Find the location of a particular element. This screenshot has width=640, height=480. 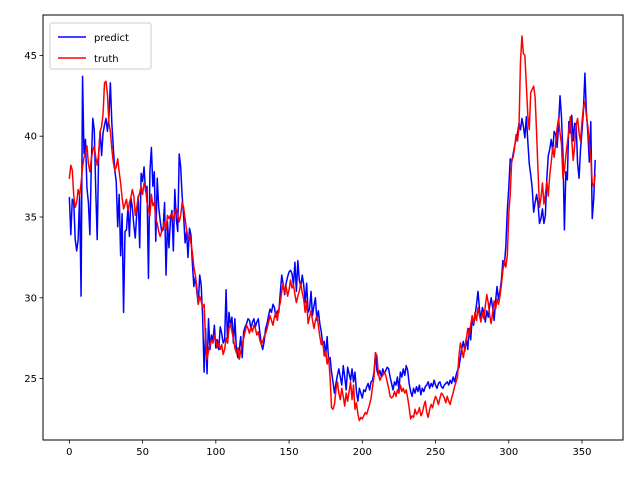

y-tick-label: 35 is located at coordinates (30, 217).